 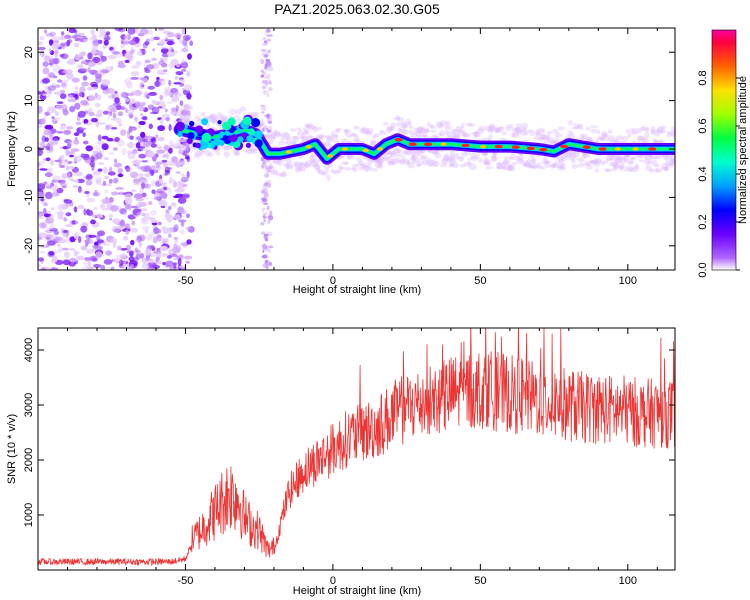 What do you see at coordinates (12, 449) in the screenshot?
I see `snr-ylabel: SNR (10 * v/v)` at bounding box center [12, 449].